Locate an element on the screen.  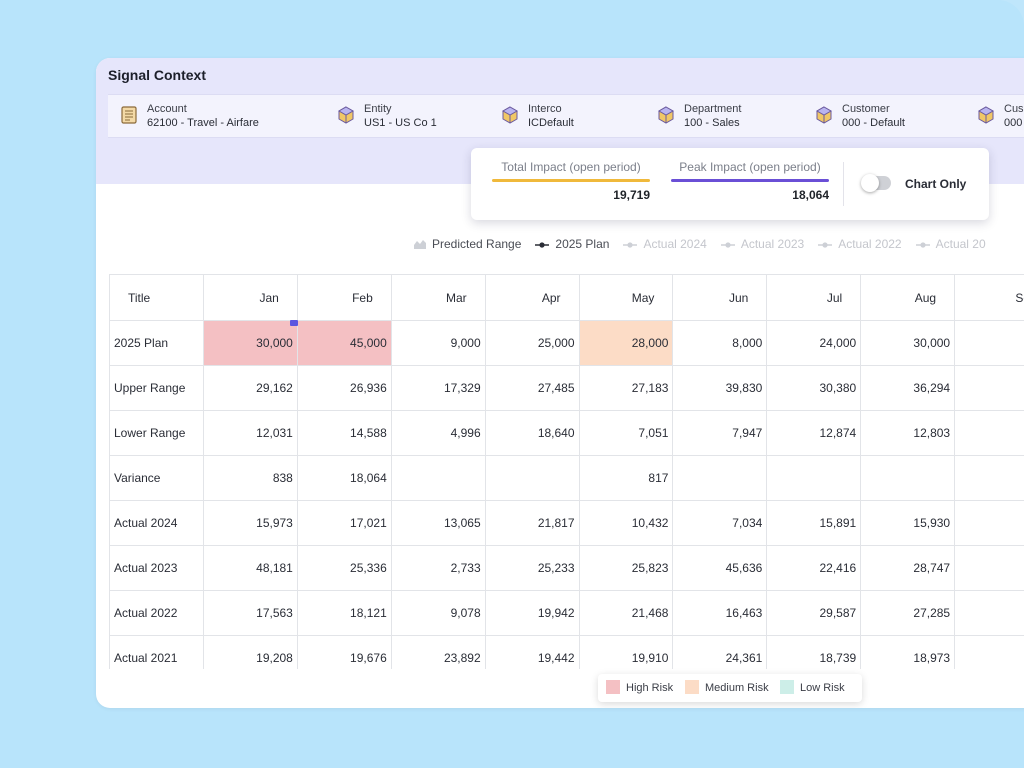
ledger-icon is located at coordinates (129, 115).